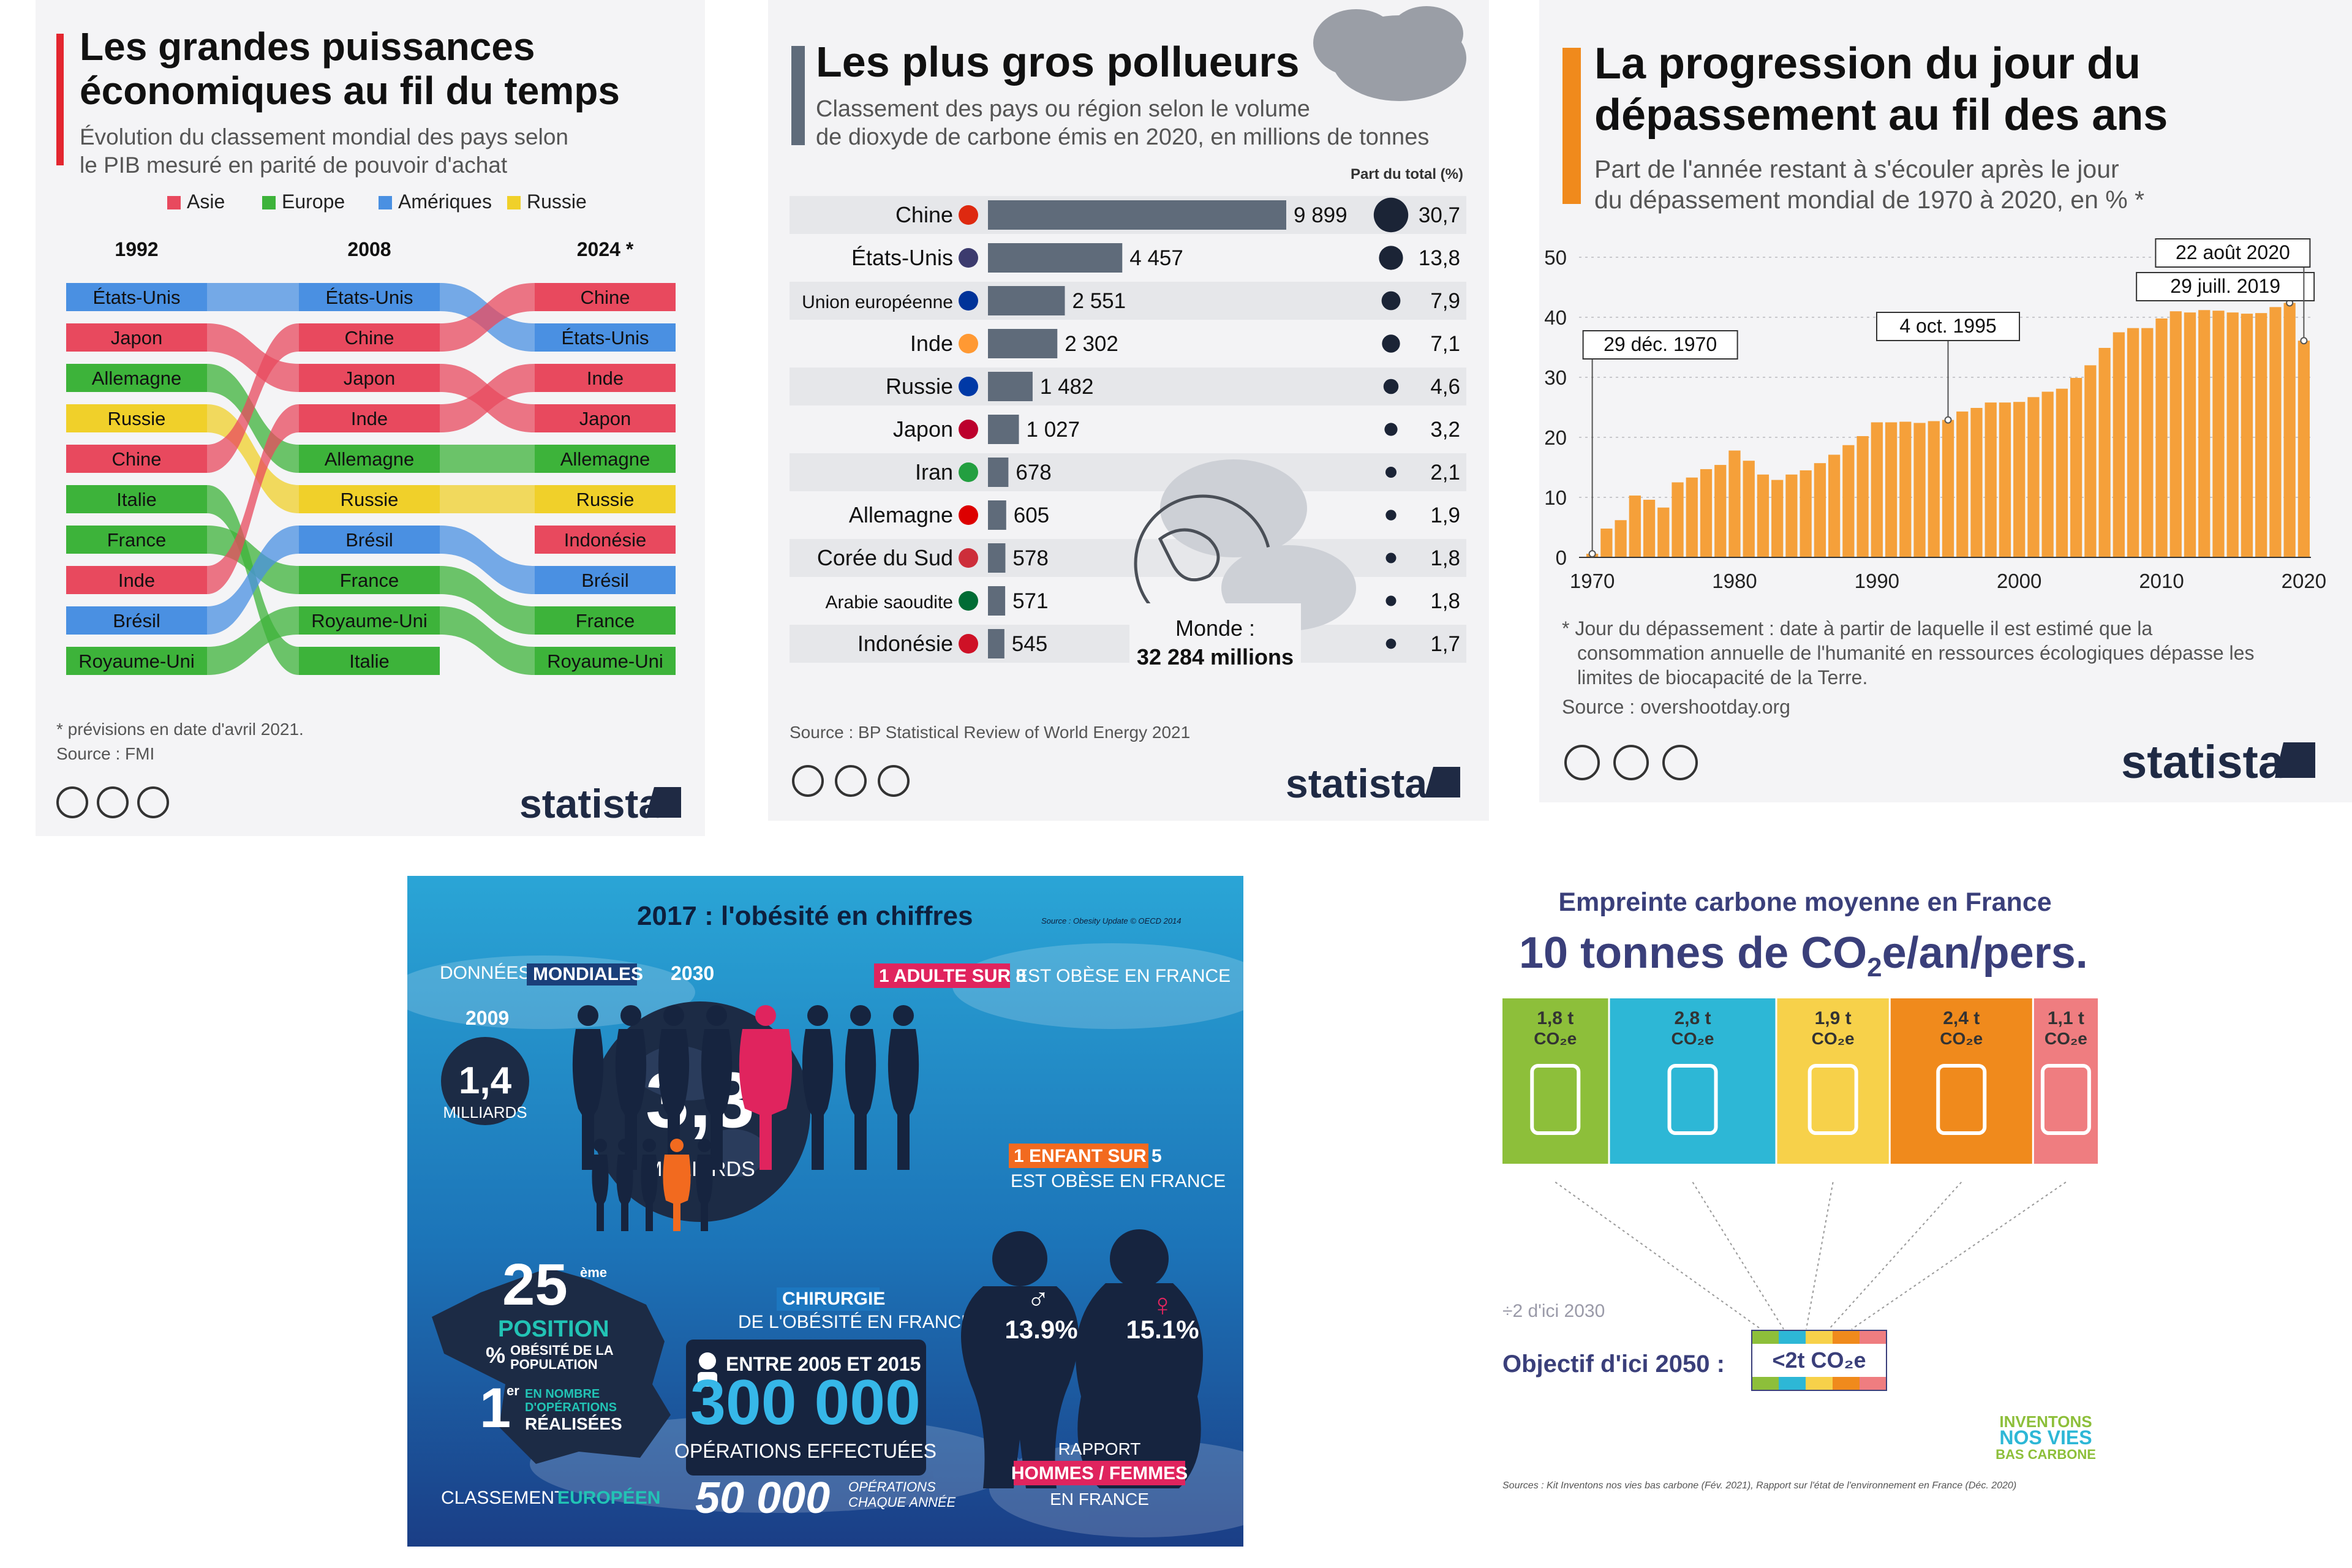 This screenshot has height=1568, width=2352. Describe the element at coordinates (1664, 532) in the screenshot. I see `bar-1975` at that location.